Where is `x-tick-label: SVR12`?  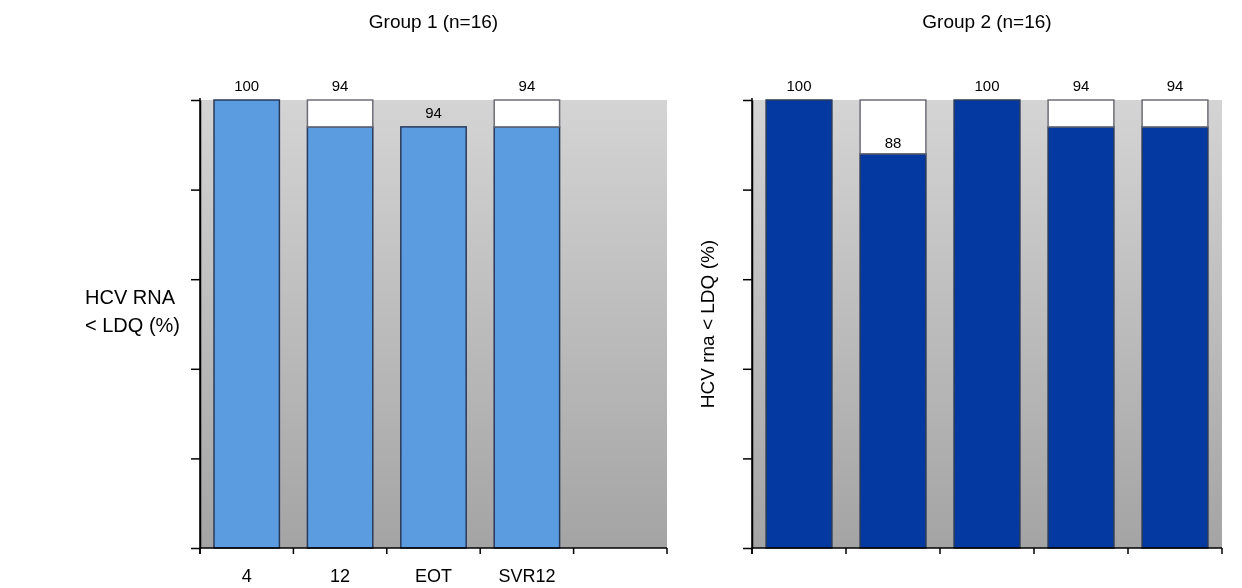
x-tick-label: SVR12 is located at coordinates (527, 576).